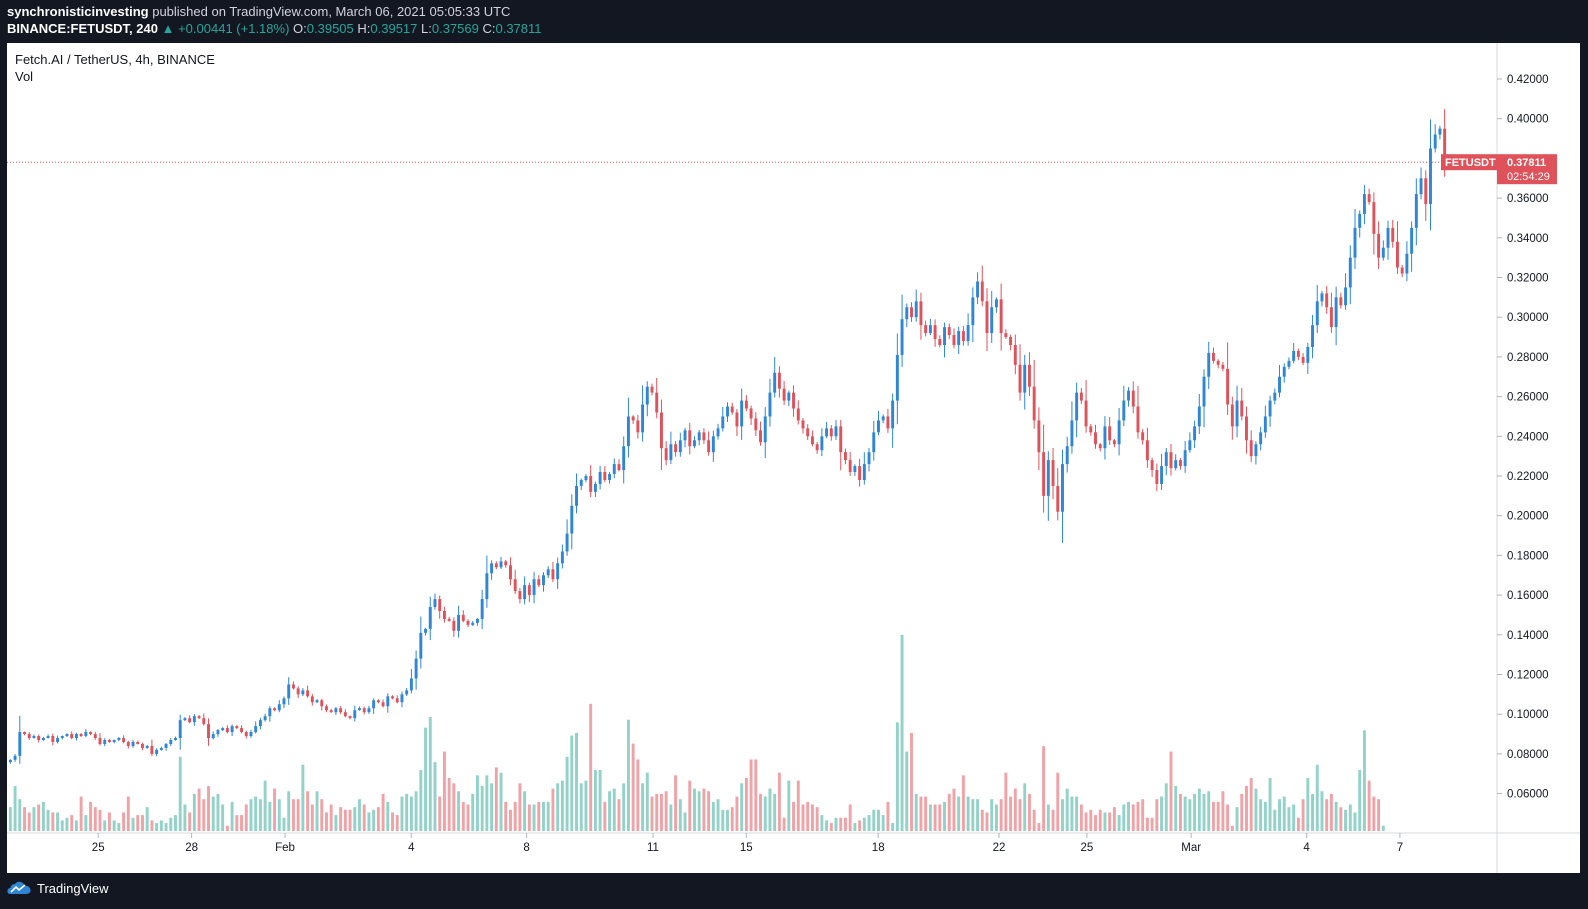 The image size is (1588, 909). What do you see at coordinates (24, 76) in the screenshot?
I see `volume-legend: Vol` at bounding box center [24, 76].